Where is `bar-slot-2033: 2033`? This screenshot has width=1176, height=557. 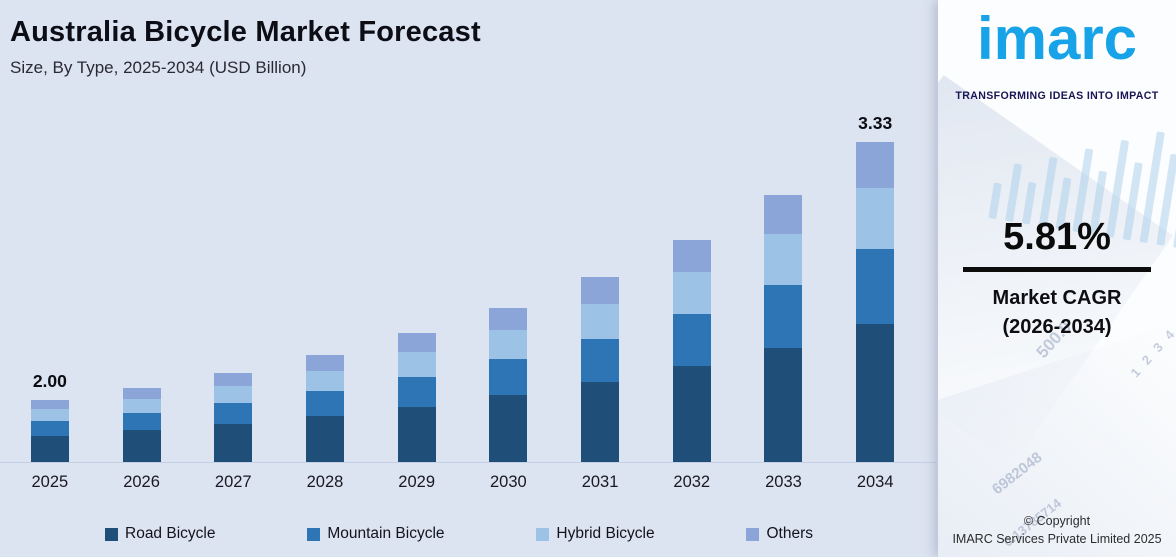 bar-slot-2033: 2033 is located at coordinates (784, 295).